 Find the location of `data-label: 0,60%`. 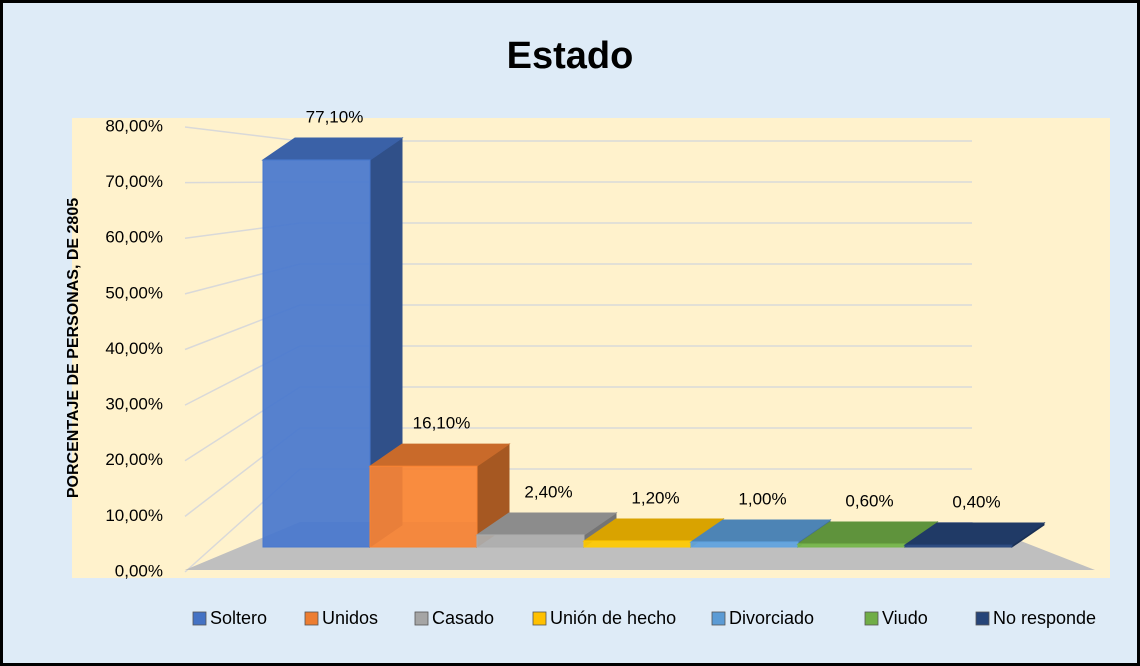

data-label: 0,60% is located at coordinates (869, 500).